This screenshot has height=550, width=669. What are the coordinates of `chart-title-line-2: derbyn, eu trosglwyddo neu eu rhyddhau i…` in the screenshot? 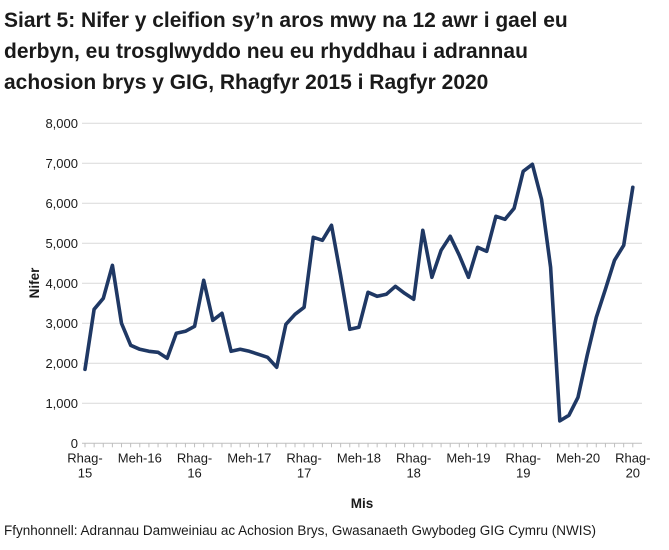 It's located at (266, 51).